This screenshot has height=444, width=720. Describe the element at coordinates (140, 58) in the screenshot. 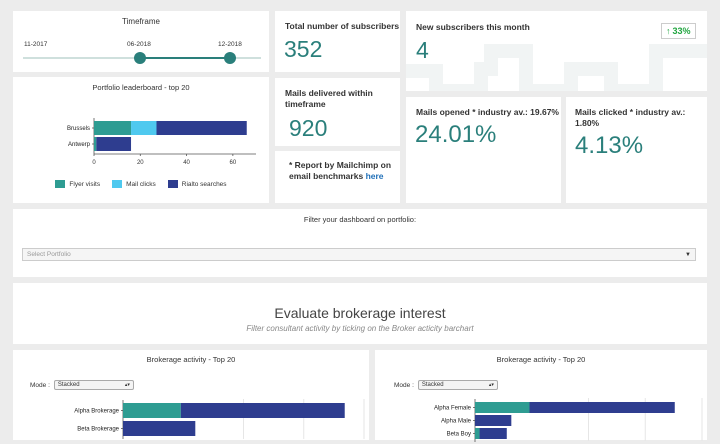

I see `timeframe-slider-handle-start` at that location.